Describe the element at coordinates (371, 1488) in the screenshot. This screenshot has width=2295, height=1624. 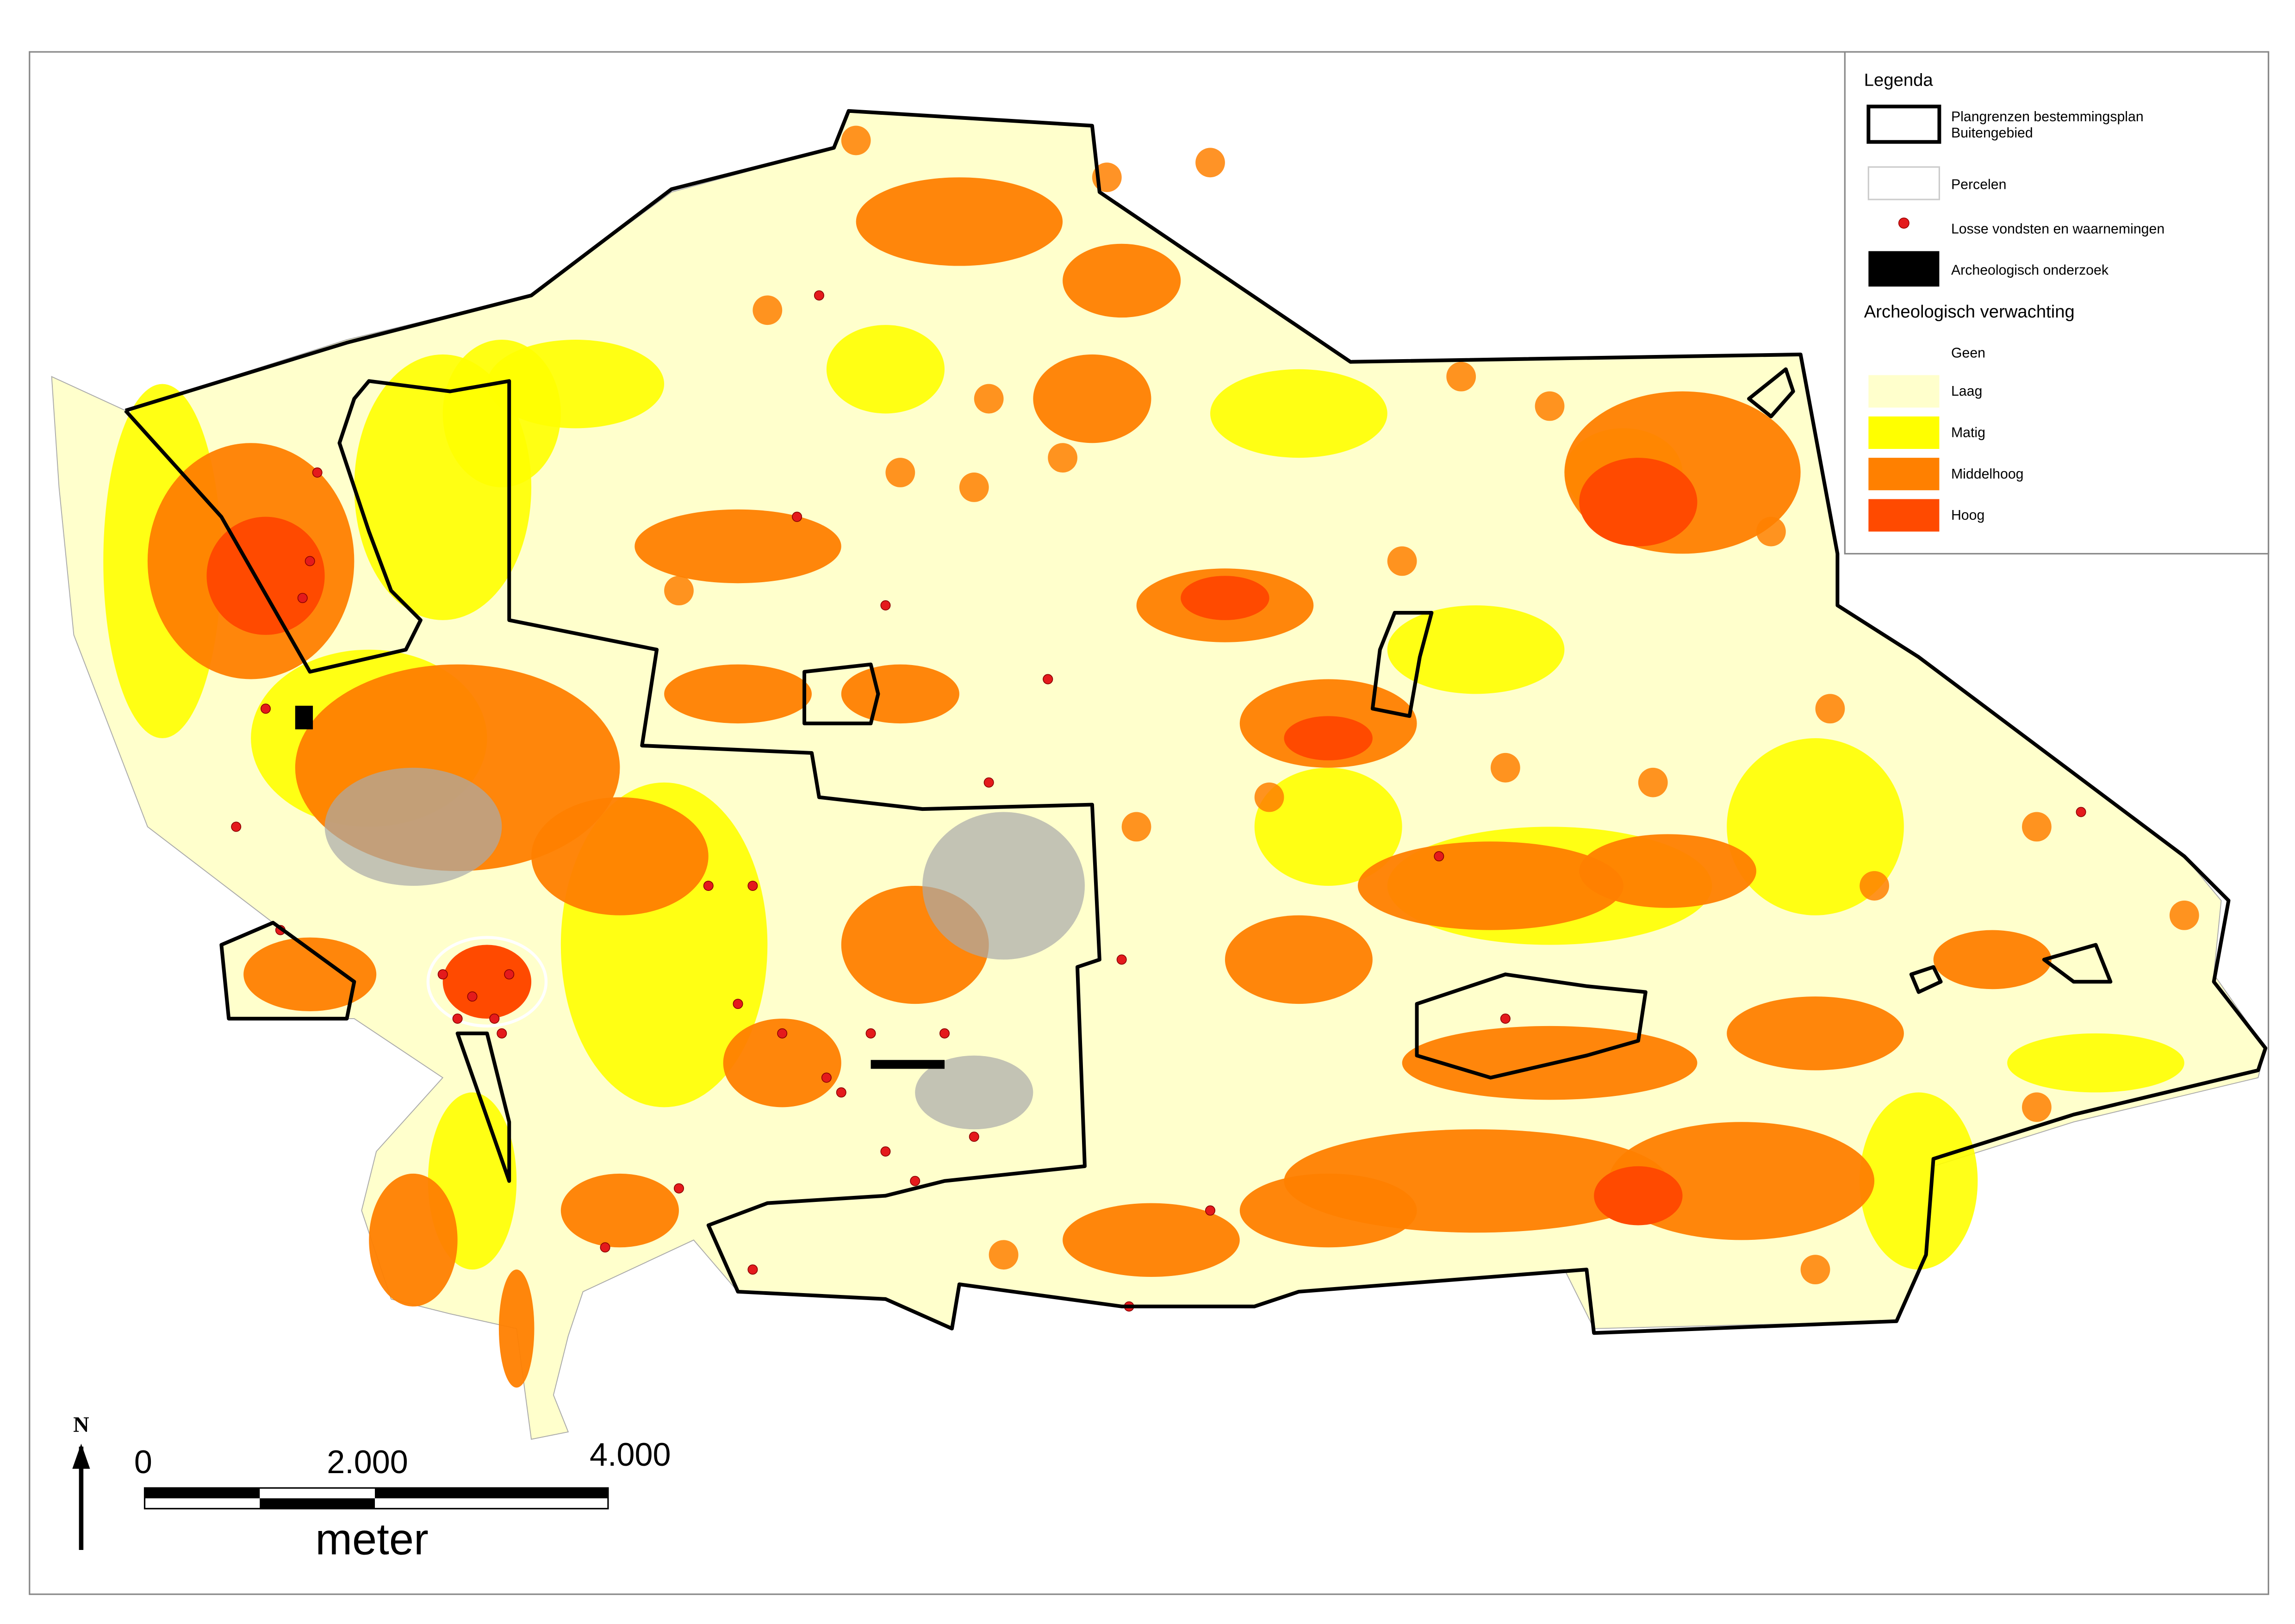
I see `scale-bar: N 0 2.000 4.000 meter` at that location.